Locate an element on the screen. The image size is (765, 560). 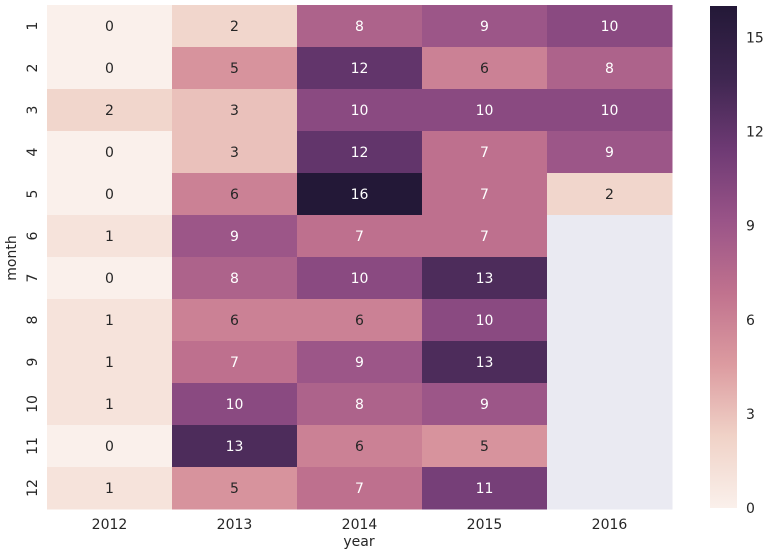
colorbar-tick-label: 3 is located at coordinates (750, 415).